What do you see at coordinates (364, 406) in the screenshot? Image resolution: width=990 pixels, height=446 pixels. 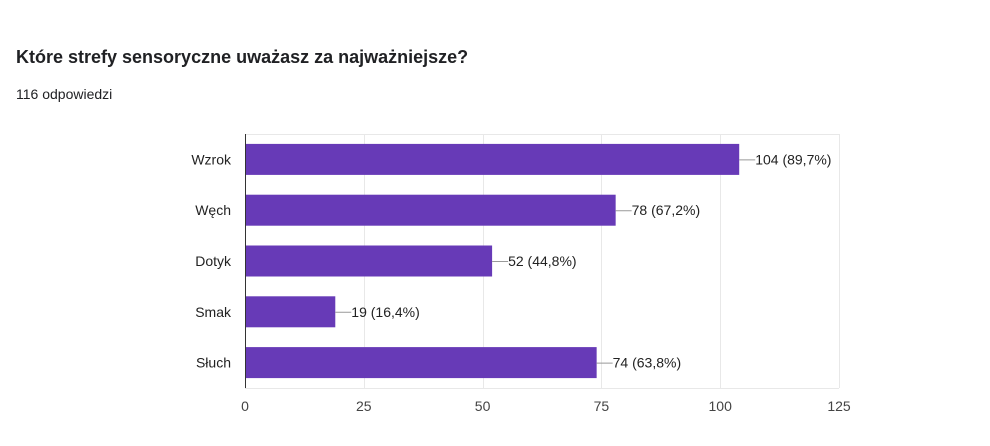 I see `x-tick-label-25: 25` at bounding box center [364, 406].